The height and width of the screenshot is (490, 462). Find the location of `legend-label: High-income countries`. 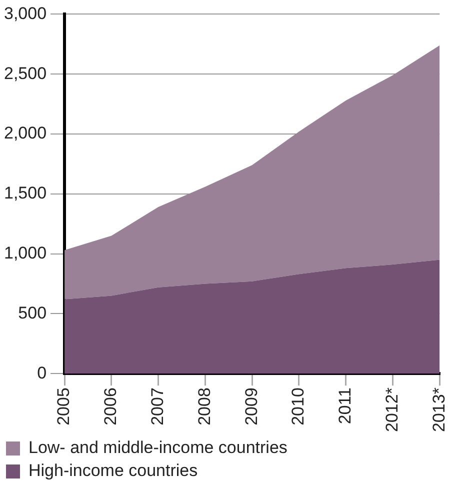

legend-label: High-income countries is located at coordinates (113, 470).